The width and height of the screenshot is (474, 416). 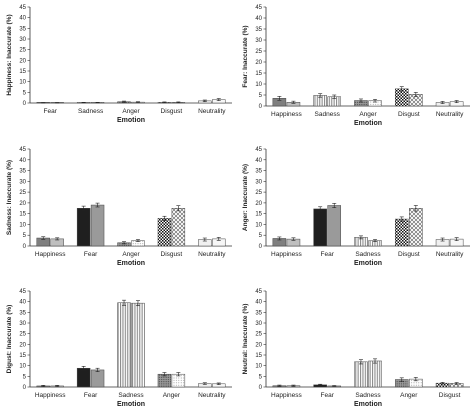 What do you see at coordinates (9, 339) in the screenshot?
I see `y-axis-title: Digust: Inaccurate (%)` at bounding box center [9, 339].